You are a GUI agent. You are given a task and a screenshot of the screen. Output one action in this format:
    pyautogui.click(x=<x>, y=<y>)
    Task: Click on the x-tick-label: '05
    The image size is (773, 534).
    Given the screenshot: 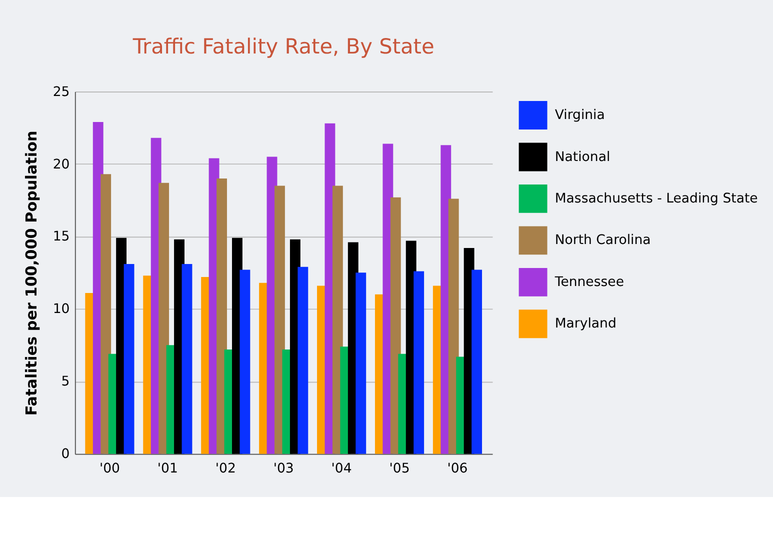 What is the action you would take?
    pyautogui.click(x=399, y=468)
    